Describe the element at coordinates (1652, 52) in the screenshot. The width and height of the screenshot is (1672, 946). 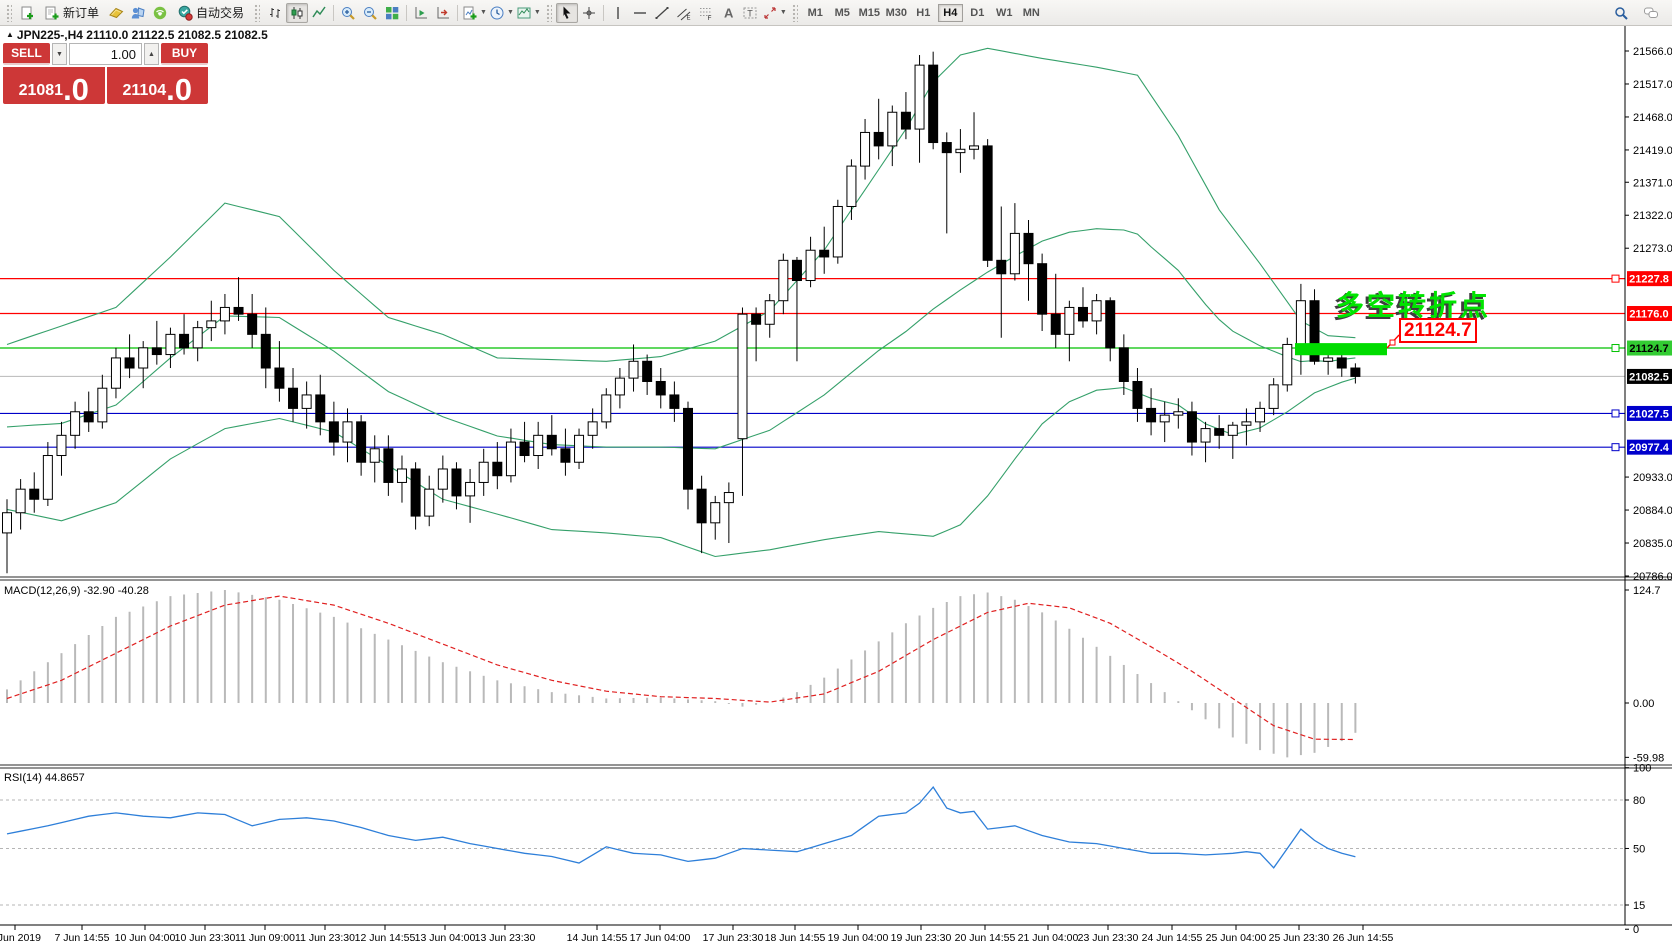
I see `svg-text: 21566.0` at that location.